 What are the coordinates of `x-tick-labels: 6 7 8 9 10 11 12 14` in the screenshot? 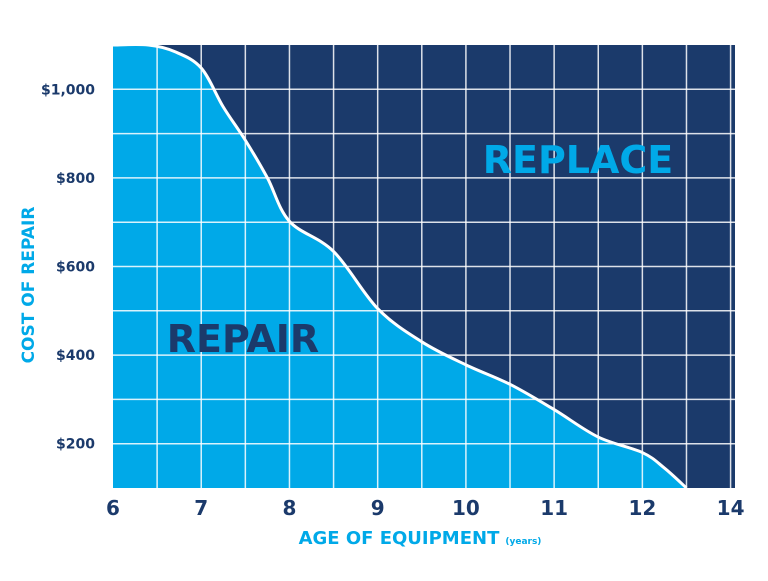 It's located at (425, 508).